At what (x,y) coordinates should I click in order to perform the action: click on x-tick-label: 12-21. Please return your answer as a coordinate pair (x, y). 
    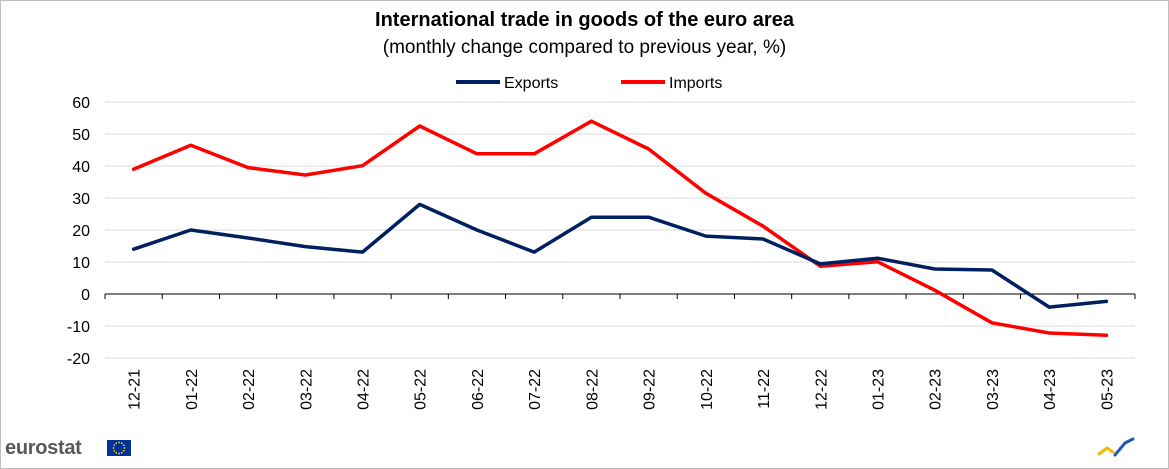
    Looking at the image, I should click on (135, 389).